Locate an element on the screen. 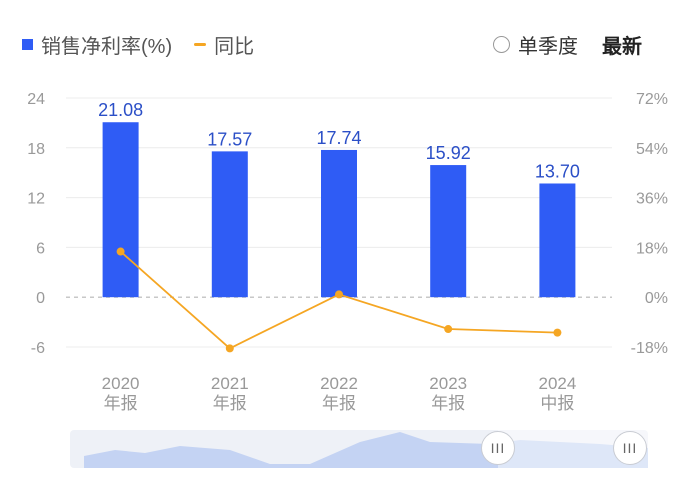  x-tick-label: 2020 is located at coordinates (121, 383).